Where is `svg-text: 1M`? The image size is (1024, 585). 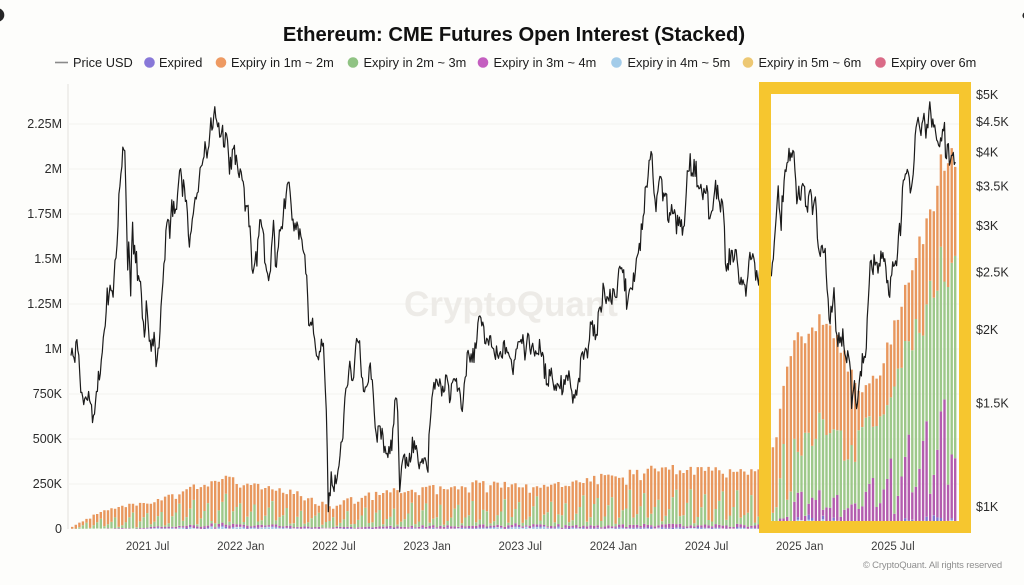 svg-text: 1M is located at coordinates (53, 349).